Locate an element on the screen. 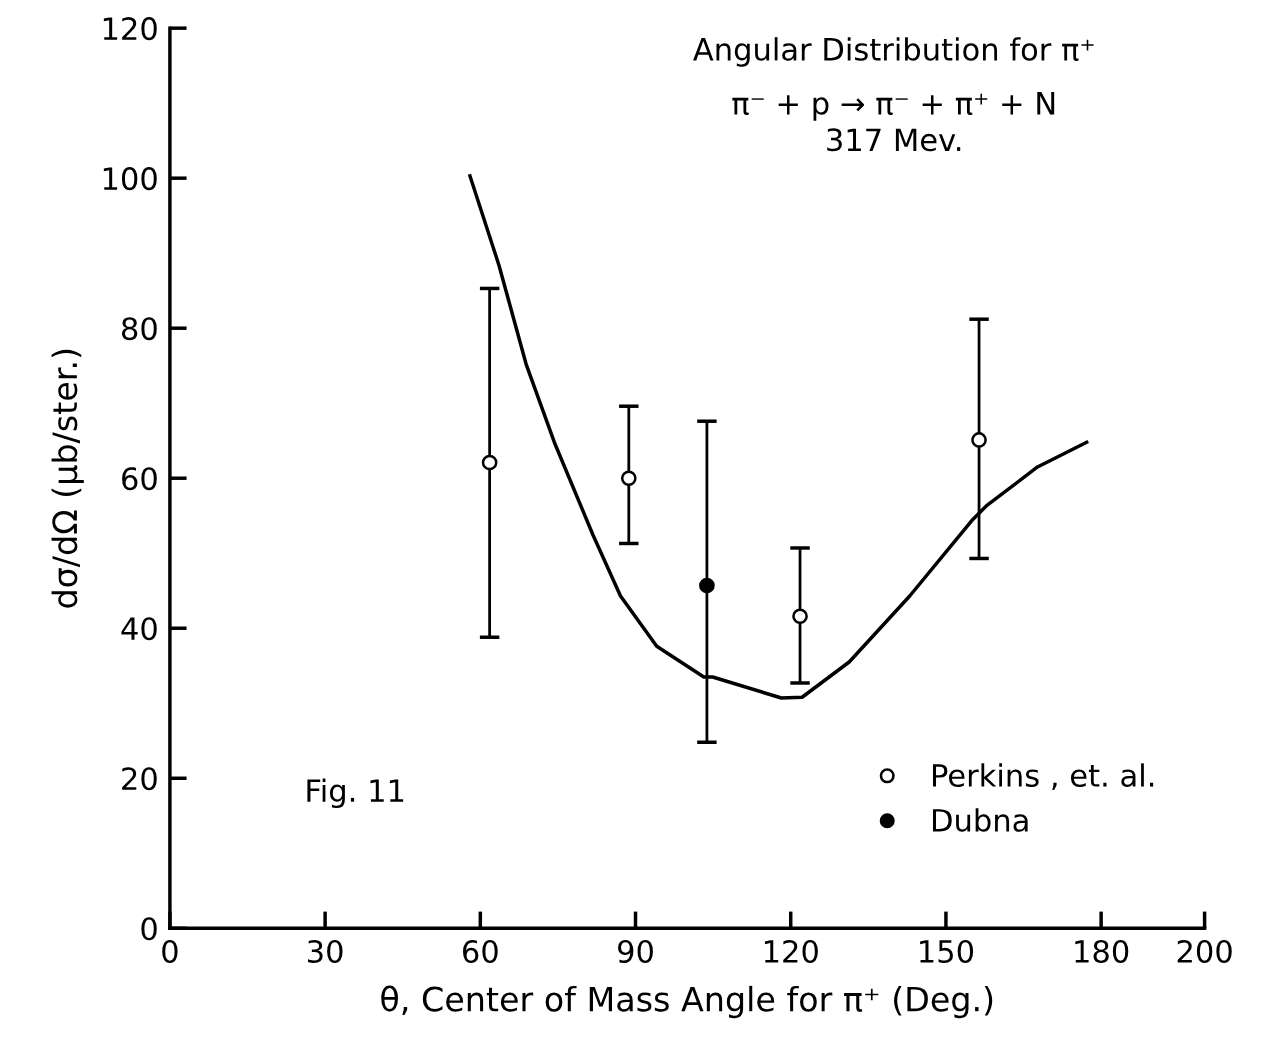  x-tick-label: 90 is located at coordinates (635, 951).